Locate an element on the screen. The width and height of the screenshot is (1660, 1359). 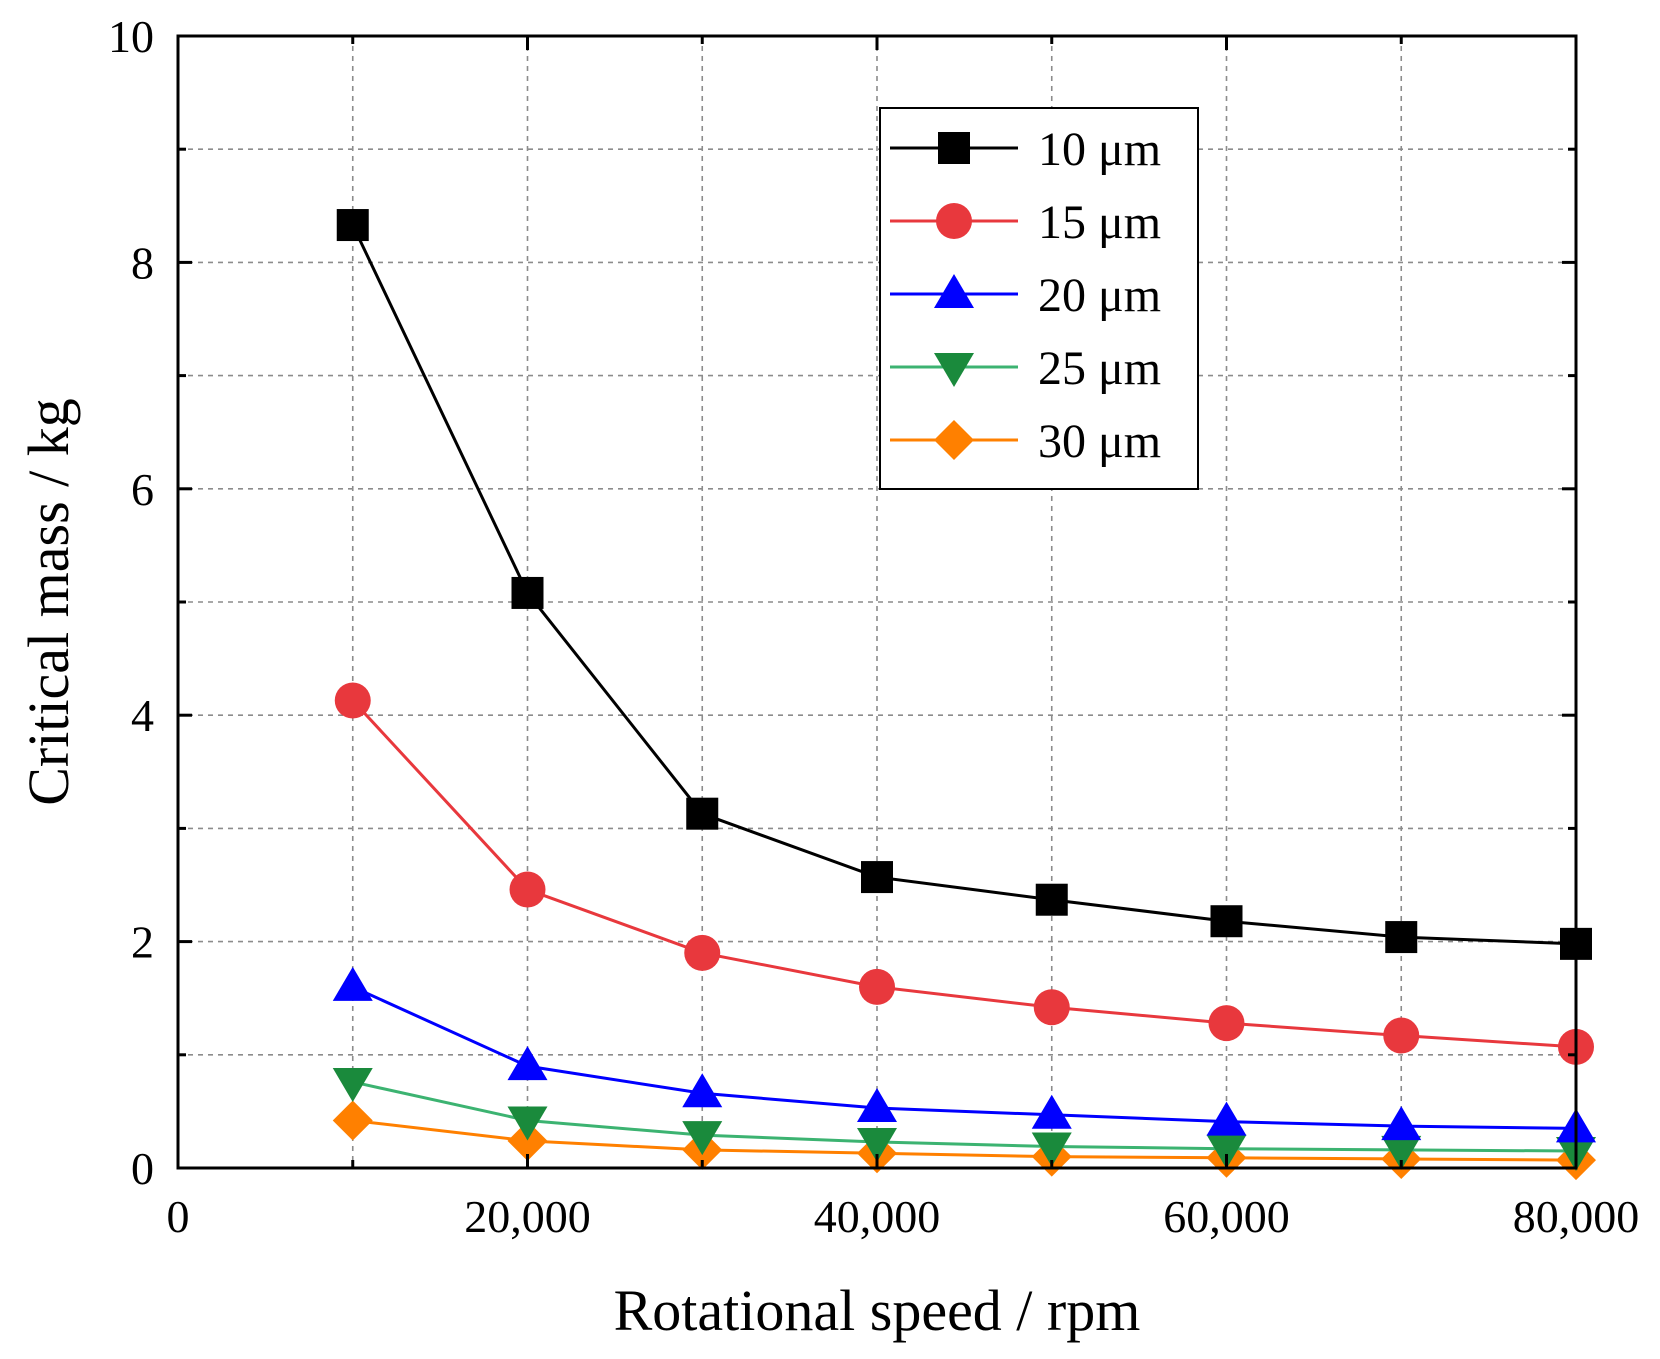
x-axis-title: Rotational speed / rpm is located at coordinates (877, 1310).